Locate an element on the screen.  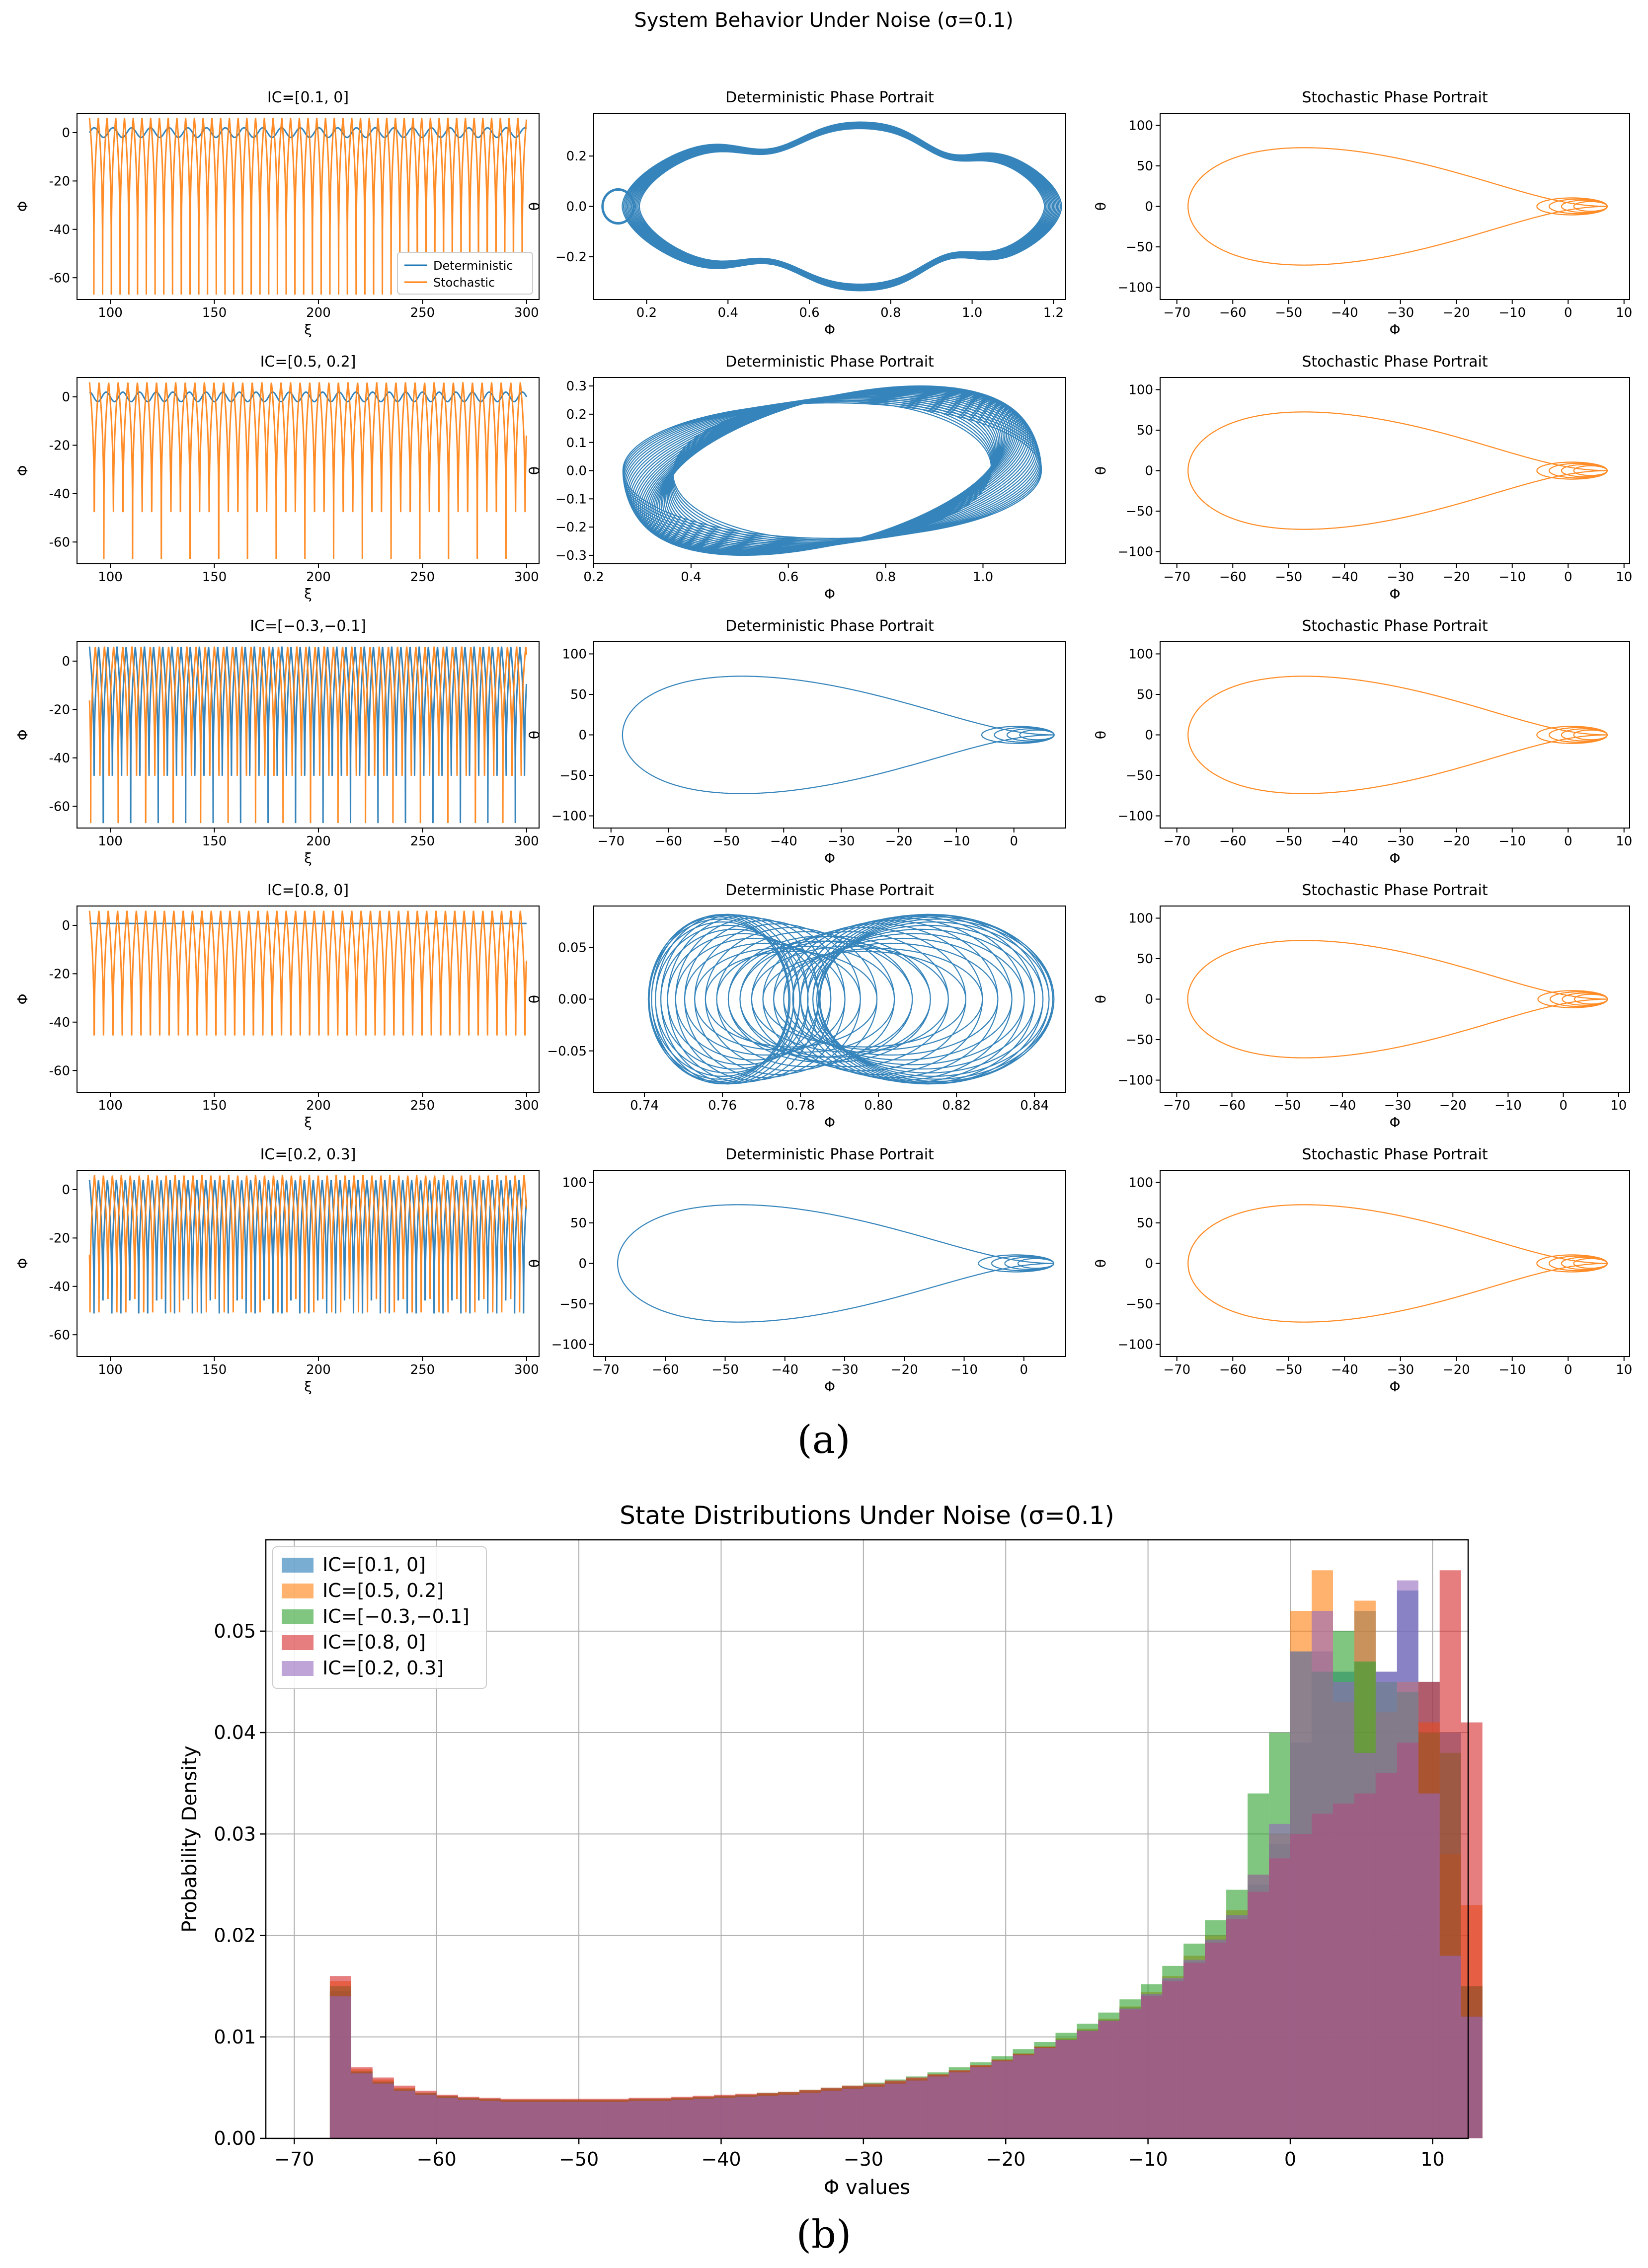
x-tick-label: −50 is located at coordinates (1288, 312).